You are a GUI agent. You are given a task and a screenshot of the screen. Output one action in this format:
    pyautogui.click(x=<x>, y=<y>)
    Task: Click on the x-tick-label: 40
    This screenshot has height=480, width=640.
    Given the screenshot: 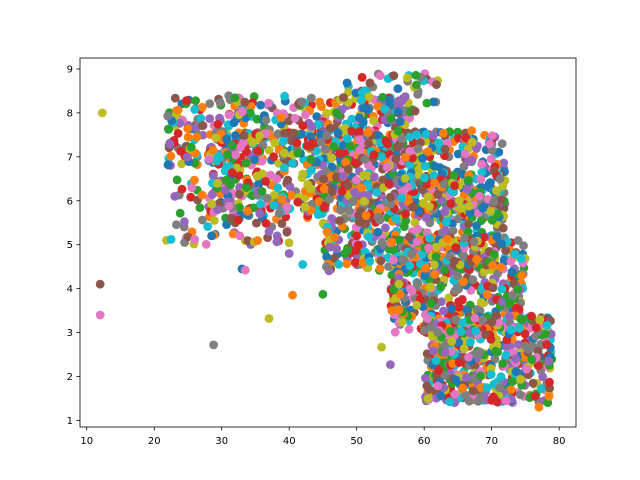 What is the action you would take?
    pyautogui.click(x=289, y=441)
    